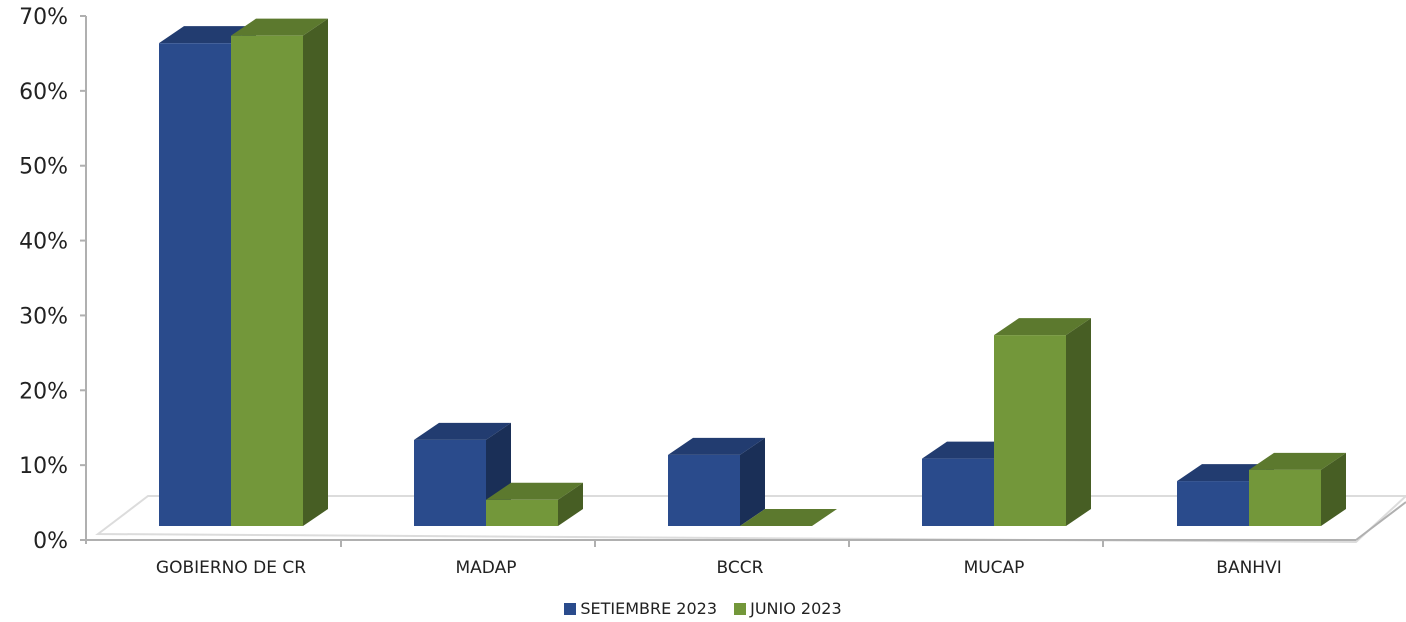 The image size is (1406, 622). I want to click on y-tick-label: 70%, so click(43, 17).